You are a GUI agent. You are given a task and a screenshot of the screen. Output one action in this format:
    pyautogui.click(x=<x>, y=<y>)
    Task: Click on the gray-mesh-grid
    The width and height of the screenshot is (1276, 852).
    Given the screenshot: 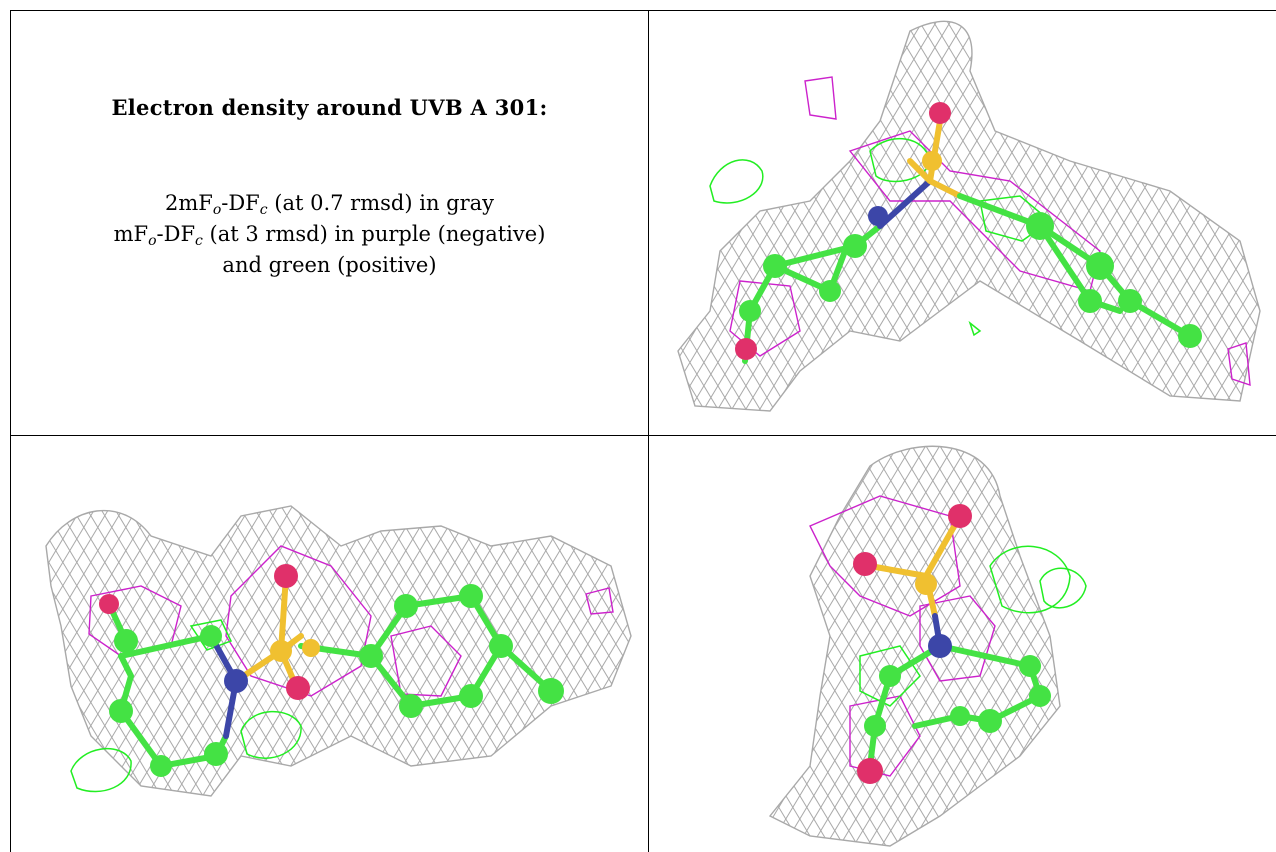 What is the action you would take?
    pyautogui.click(x=915, y=646)
    